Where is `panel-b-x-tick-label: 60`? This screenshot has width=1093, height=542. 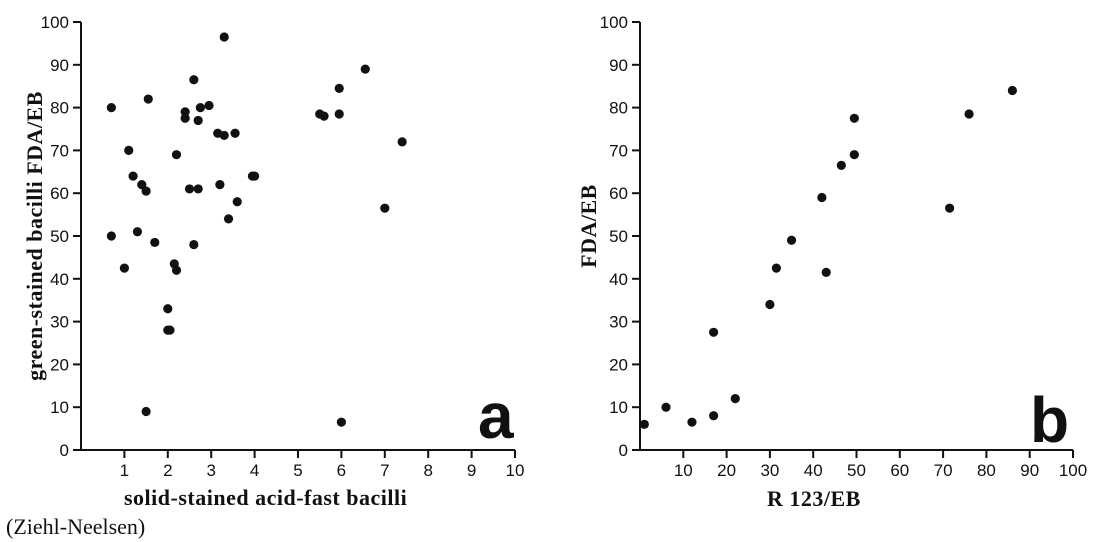 panel-b-x-tick-label: 60 is located at coordinates (899, 470).